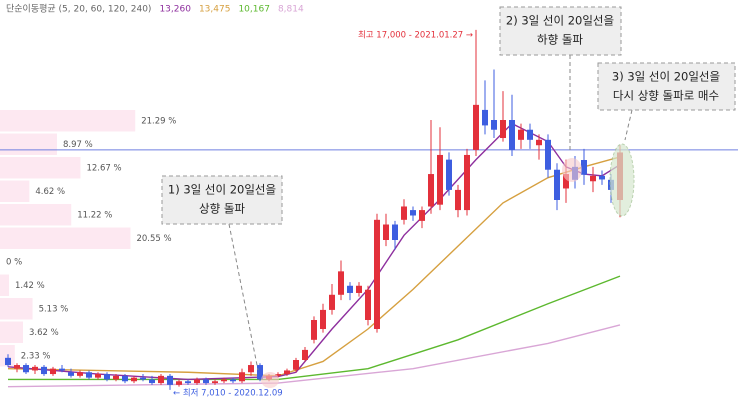 Image resolution: width=738 pixels, height=400 pixels. What do you see at coordinates (54, 310) in the screenshot?
I see `profile-label: 5.13 %` at bounding box center [54, 310].